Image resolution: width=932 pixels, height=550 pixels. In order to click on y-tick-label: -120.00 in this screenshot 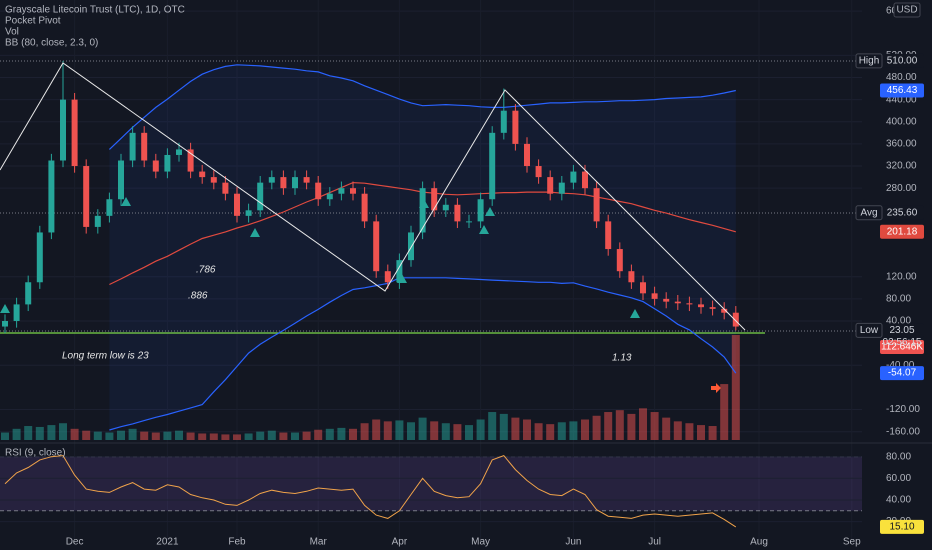, I will do `click(903, 409)`.